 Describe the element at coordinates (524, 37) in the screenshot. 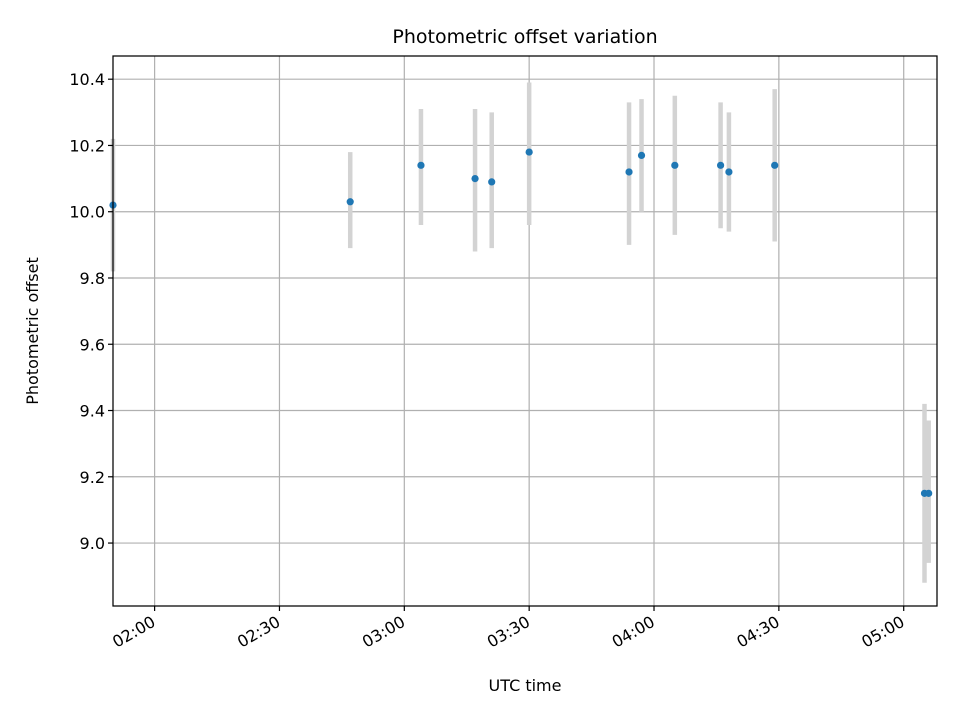

I see `chart-title: Photometric offset variation` at that location.